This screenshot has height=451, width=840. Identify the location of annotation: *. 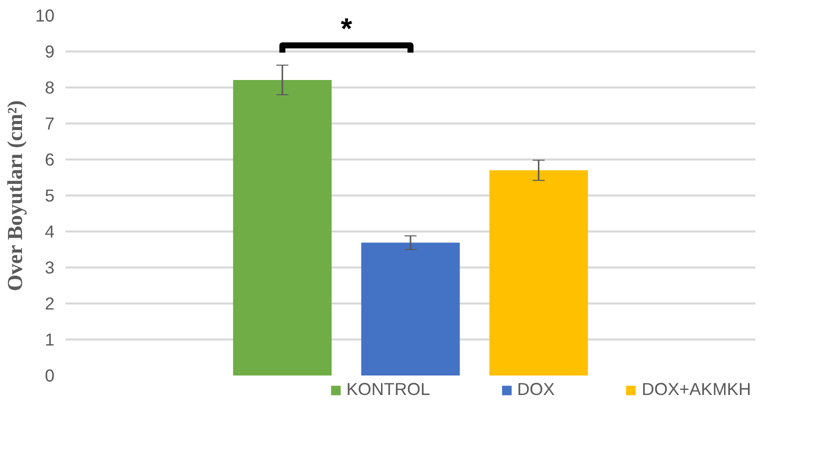
(346, 29).